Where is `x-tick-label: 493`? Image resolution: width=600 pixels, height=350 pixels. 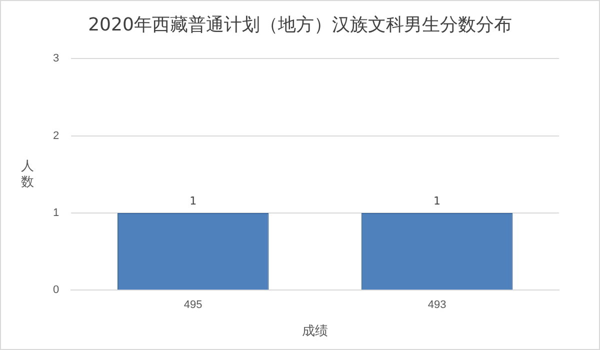 x-tick-label: 493 is located at coordinates (437, 304).